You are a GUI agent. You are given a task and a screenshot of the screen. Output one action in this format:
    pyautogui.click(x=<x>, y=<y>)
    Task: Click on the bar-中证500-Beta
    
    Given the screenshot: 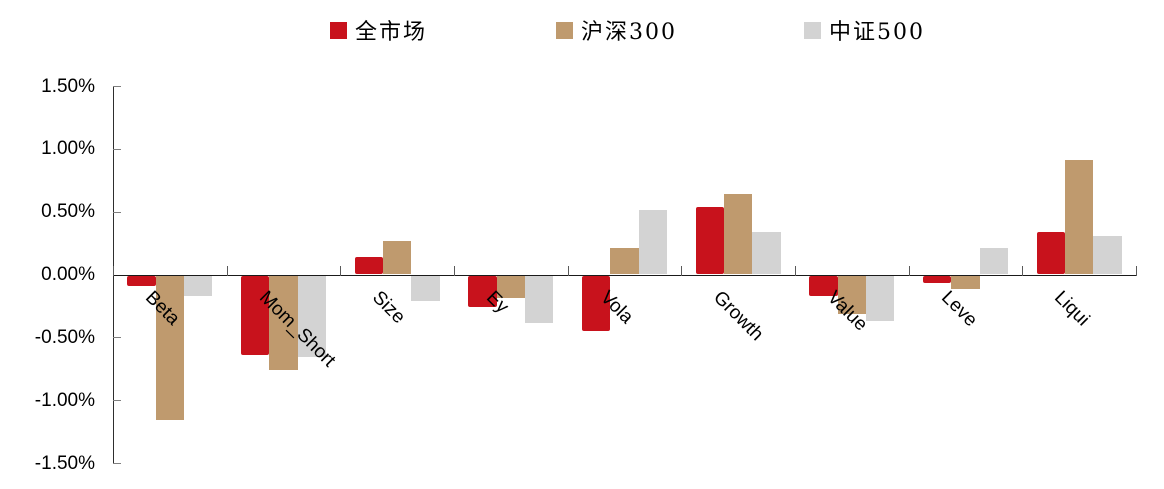 What is the action you would take?
    pyautogui.click(x=198, y=285)
    